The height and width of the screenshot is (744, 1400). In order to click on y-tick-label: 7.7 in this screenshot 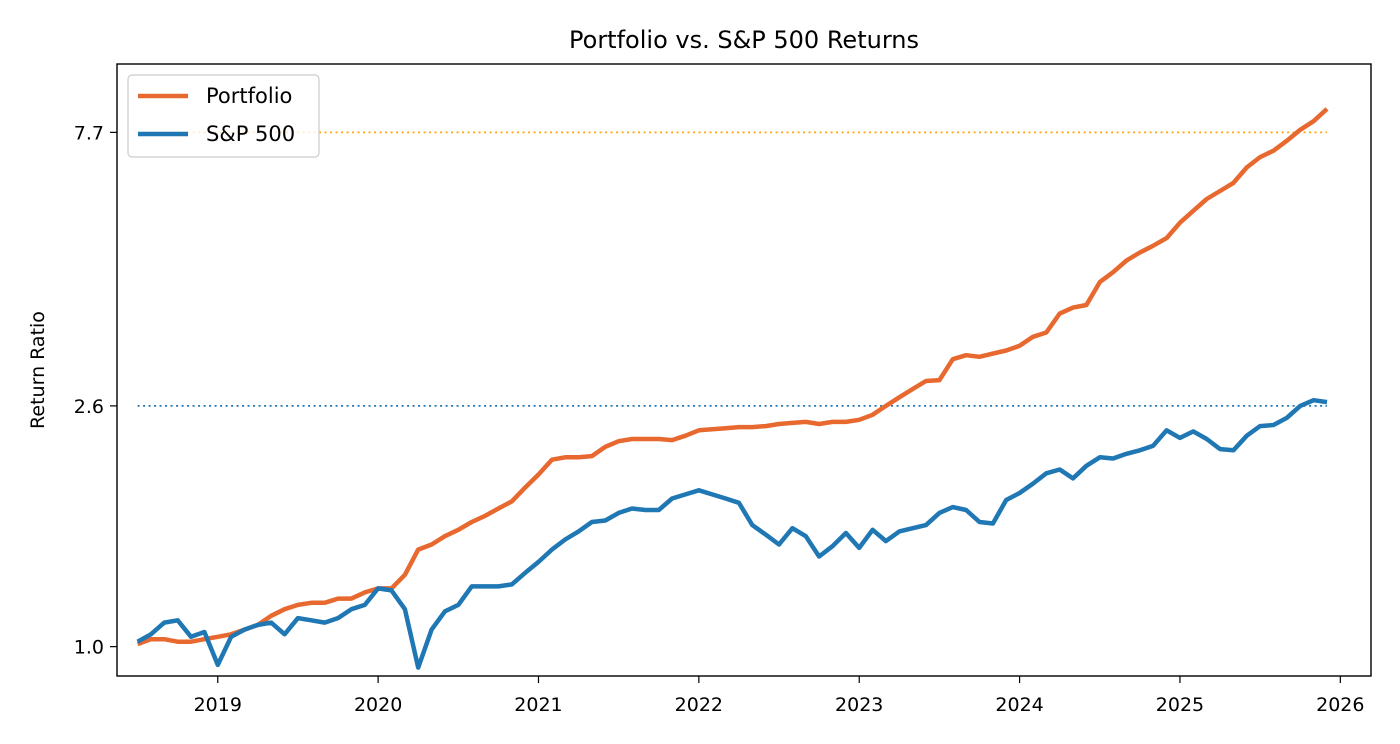, I will do `click(89, 133)`.